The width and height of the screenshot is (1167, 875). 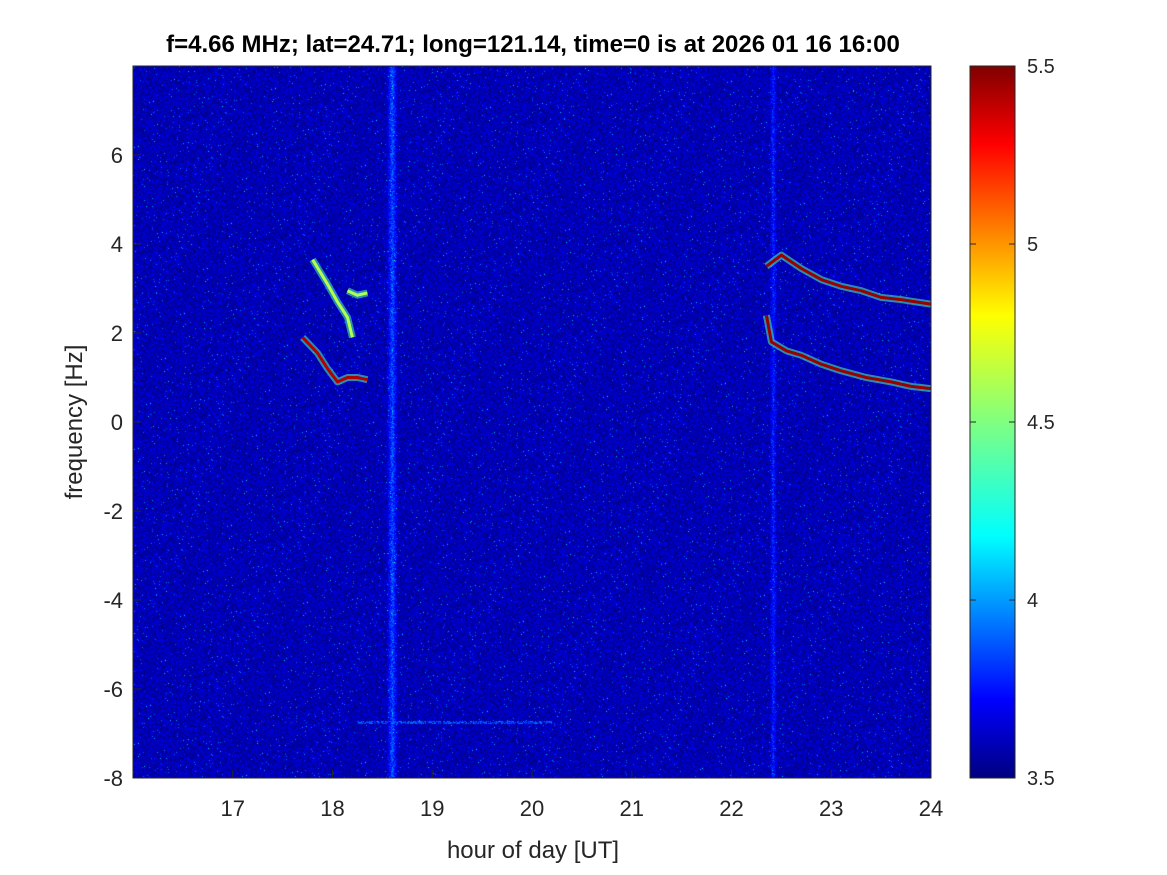 I want to click on y-axis-label: frequency [Hz], so click(x=74, y=422).